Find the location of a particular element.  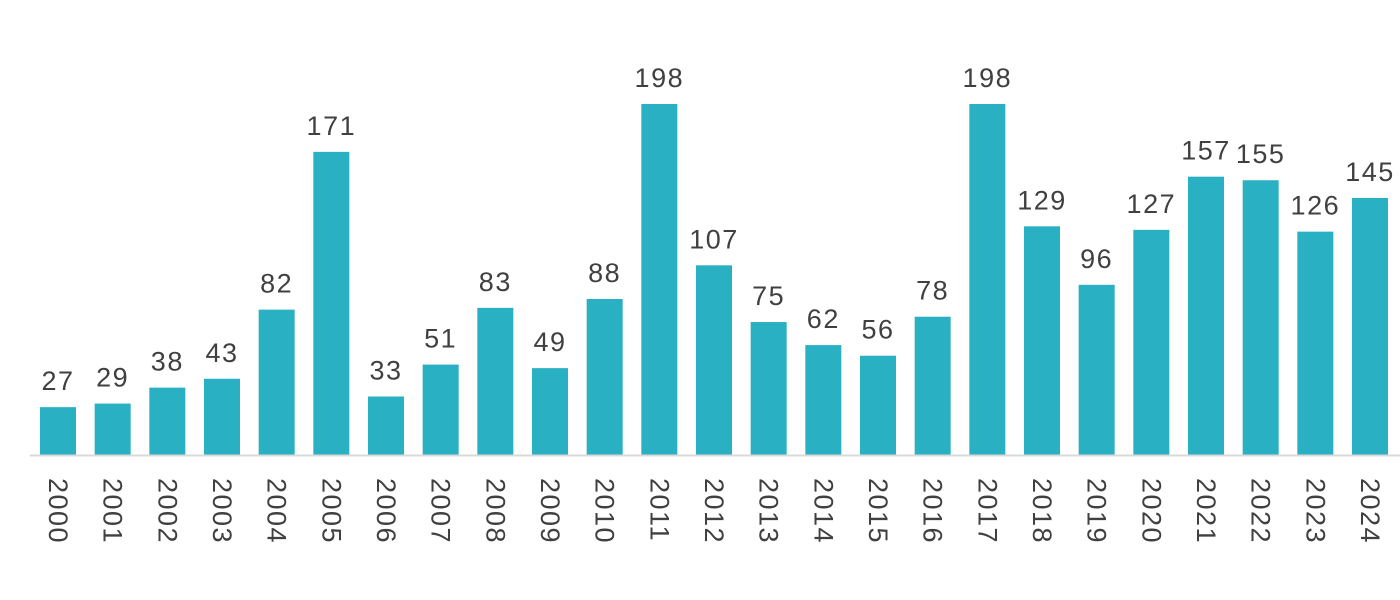

data-label-2022: 155 is located at coordinates (1261, 154).